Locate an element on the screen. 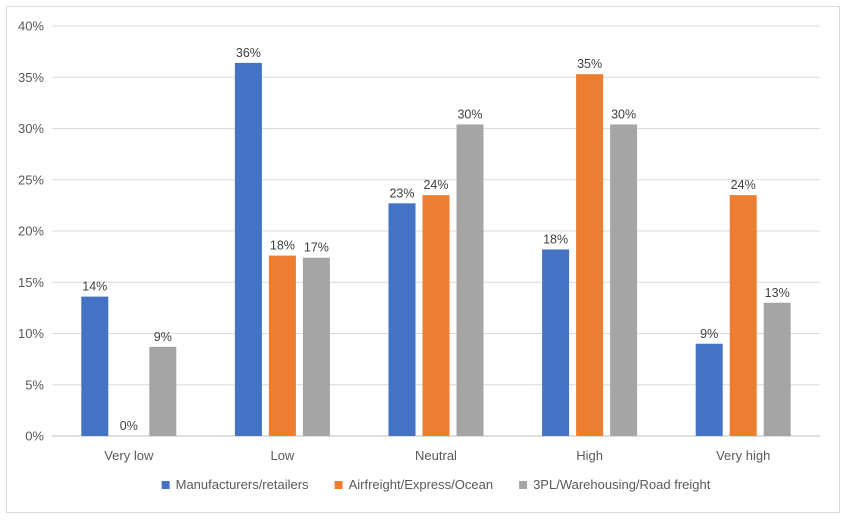 This screenshot has width=848, height=521. x-tick-label: Low is located at coordinates (282, 455).